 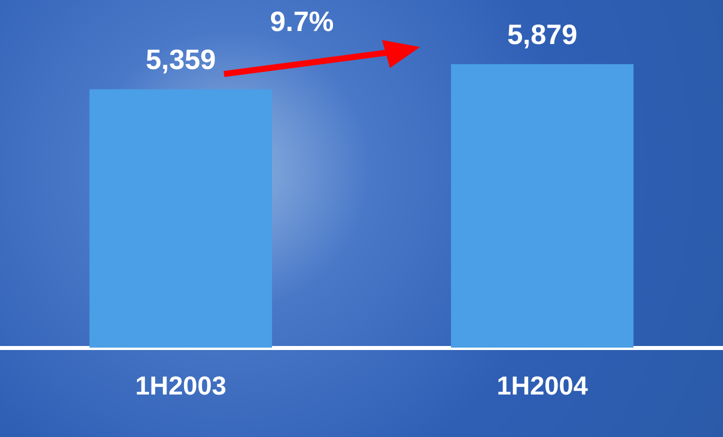 I want to click on data-label: 5,879, so click(x=542, y=34).